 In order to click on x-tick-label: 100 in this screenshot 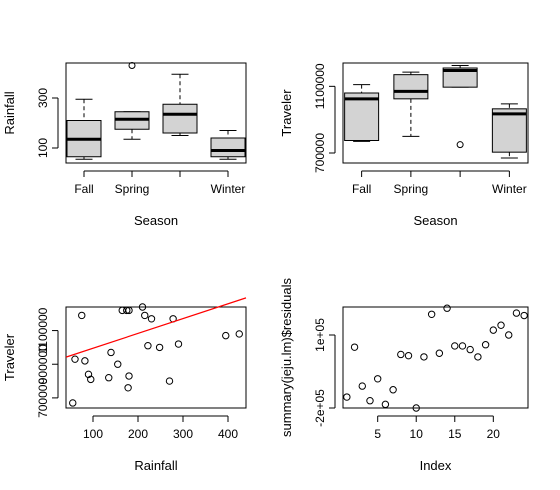, I will do `click(93, 434)`.